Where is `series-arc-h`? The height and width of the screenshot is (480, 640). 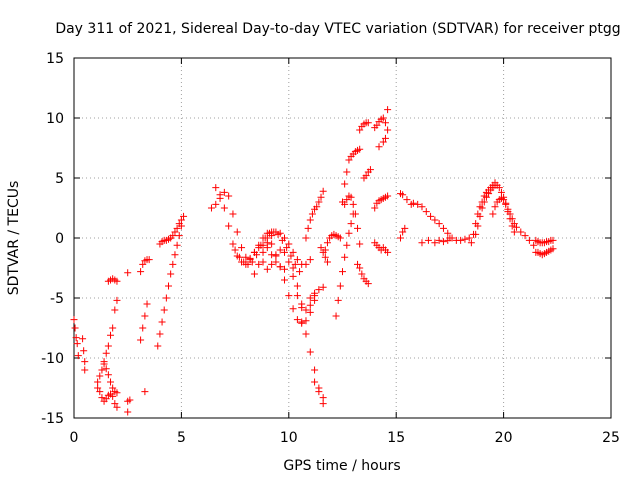
series-arc-h is located at coordinates (144, 322).